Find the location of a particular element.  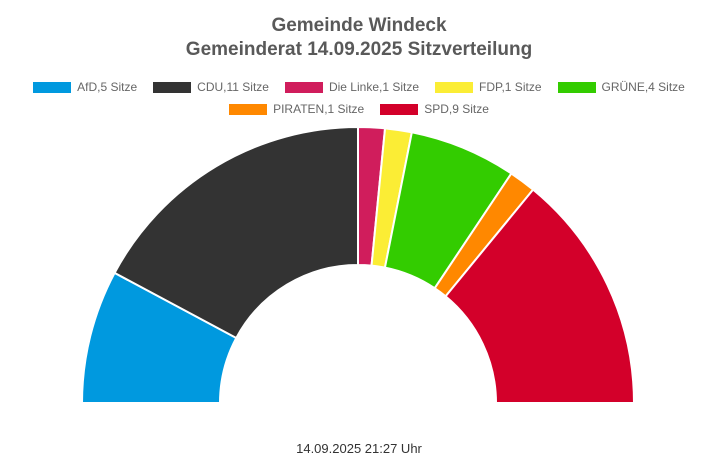

legend-item-gruene: GRÜNE,4 Sitze is located at coordinates (621, 87).